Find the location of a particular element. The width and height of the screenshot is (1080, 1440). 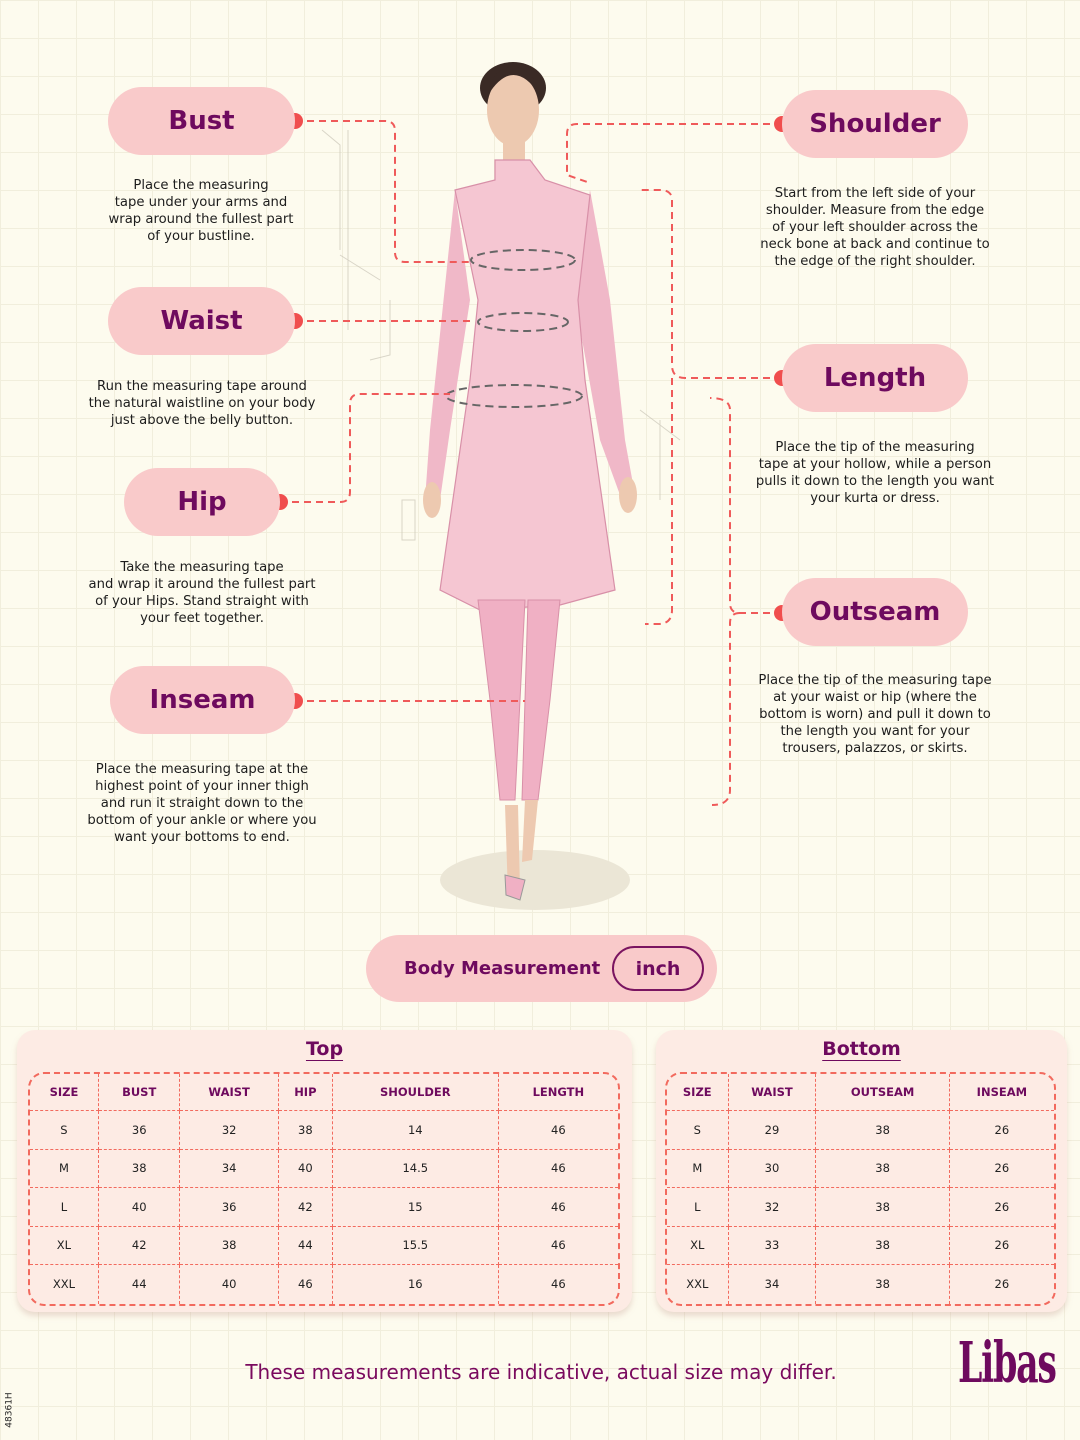

label-waist: Waist is located at coordinates (201, 321).